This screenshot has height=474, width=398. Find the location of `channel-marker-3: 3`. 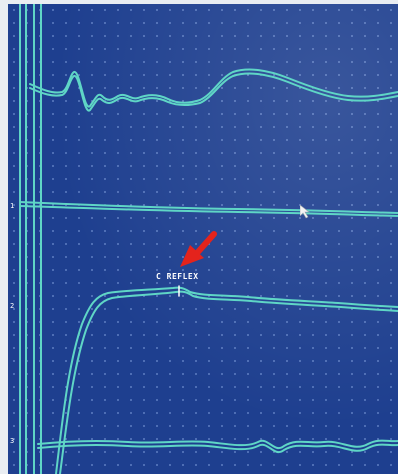

channel-marker-3: 3 is located at coordinates (12, 441).